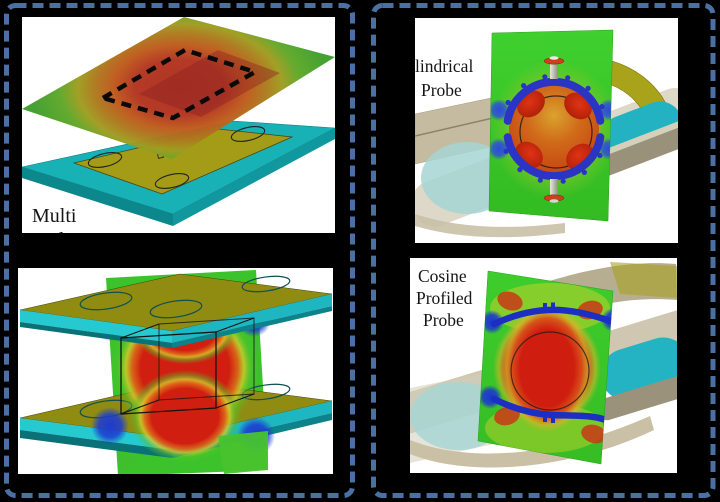 The height and width of the screenshot is (502, 720). What do you see at coordinates (442, 276) in the screenshot?
I see `caption-line: Cosine` at bounding box center [442, 276].